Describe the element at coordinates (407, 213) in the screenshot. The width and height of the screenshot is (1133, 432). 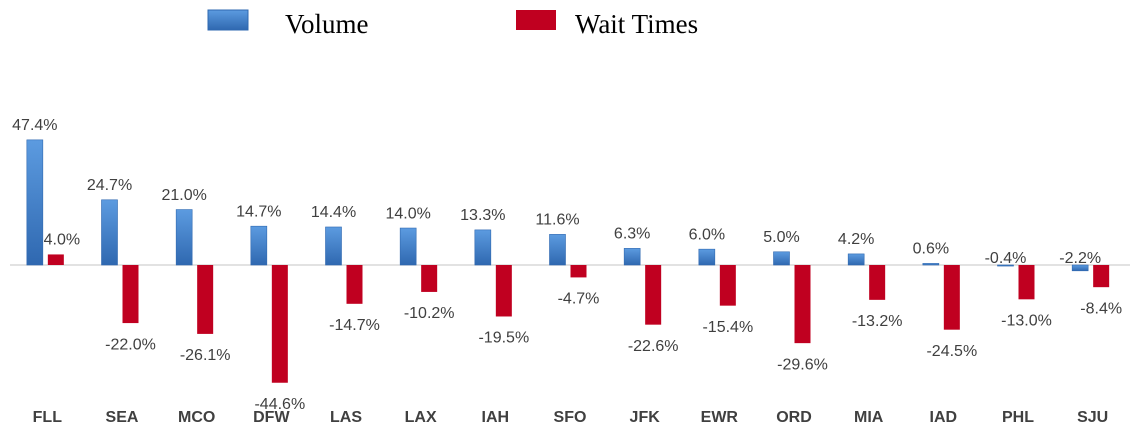
I see `value-label: 14.0%` at that location.